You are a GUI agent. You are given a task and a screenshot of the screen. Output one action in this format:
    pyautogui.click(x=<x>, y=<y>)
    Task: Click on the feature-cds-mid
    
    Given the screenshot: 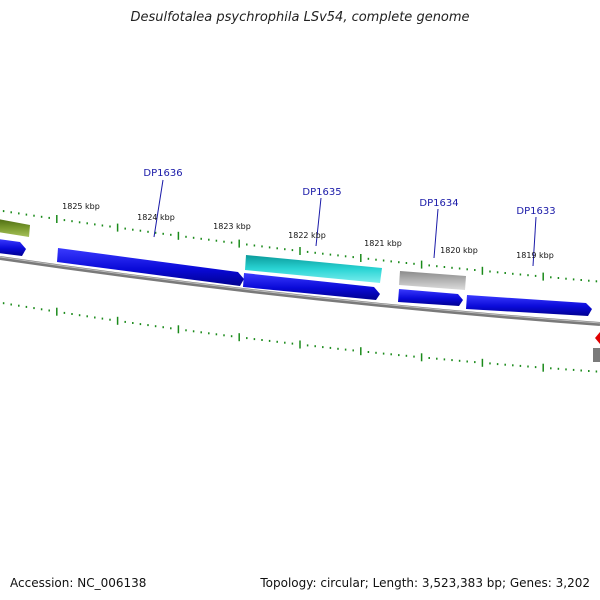 What is the action you would take?
    pyautogui.click(x=311, y=286)
    